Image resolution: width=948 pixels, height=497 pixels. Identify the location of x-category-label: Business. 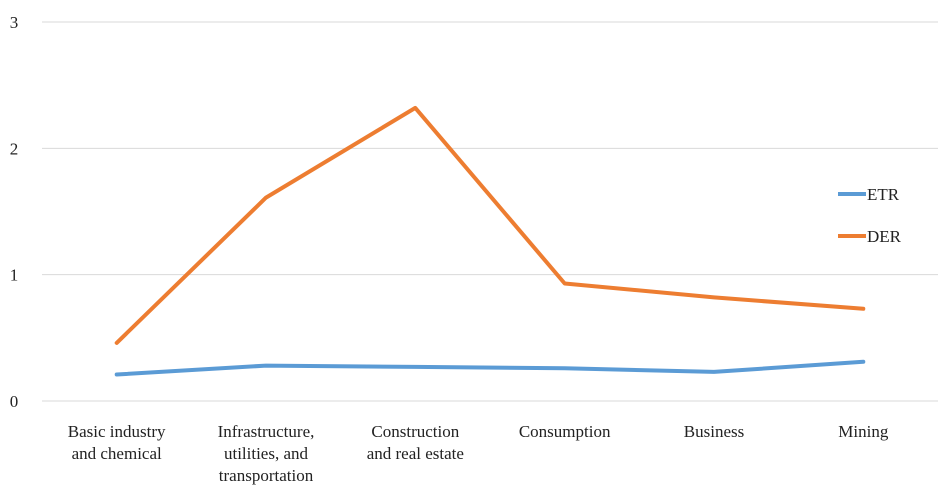
(714, 431).